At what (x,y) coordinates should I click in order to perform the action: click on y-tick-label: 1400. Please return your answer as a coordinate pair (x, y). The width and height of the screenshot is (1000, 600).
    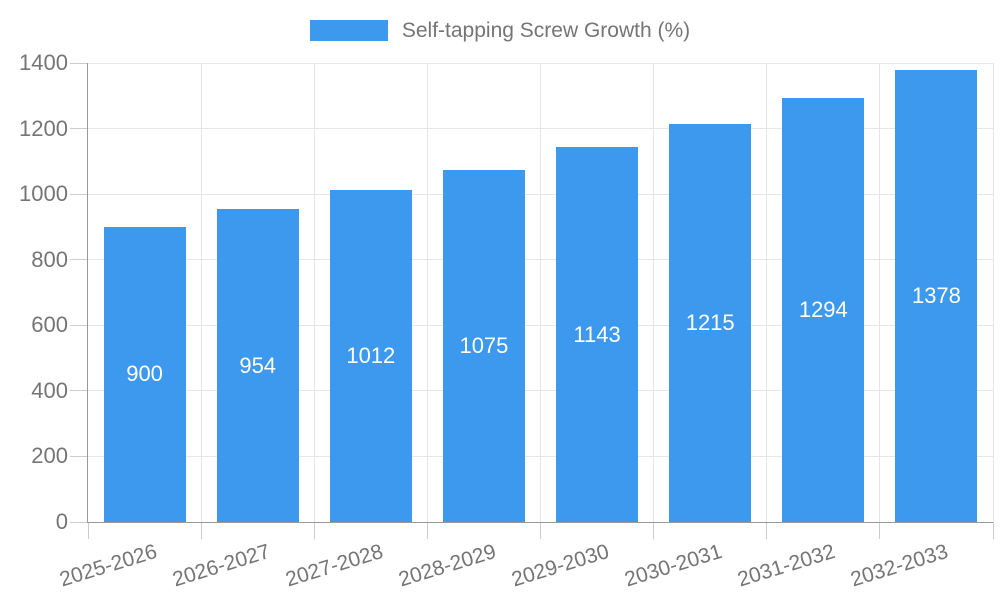
    Looking at the image, I should click on (43, 62).